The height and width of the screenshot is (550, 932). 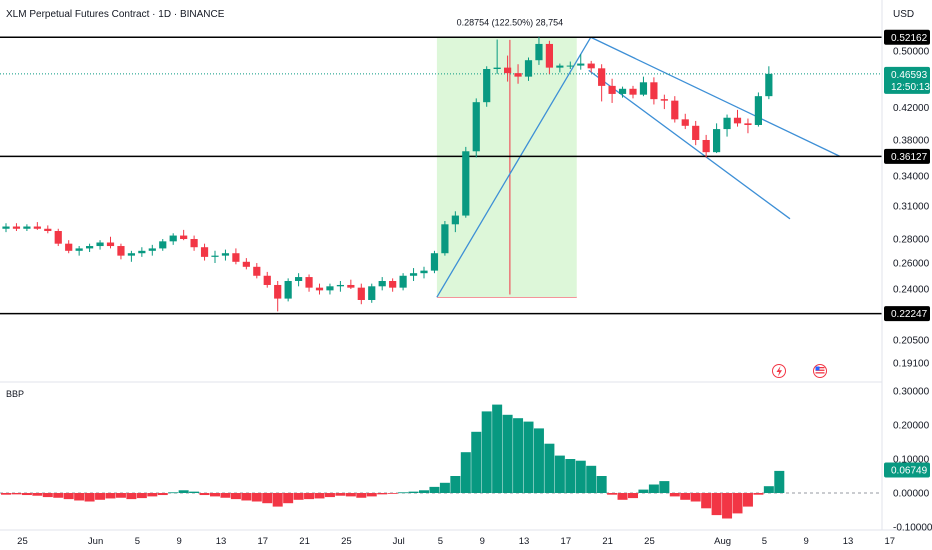 I want to click on channel-upper-line, so click(x=715, y=96).